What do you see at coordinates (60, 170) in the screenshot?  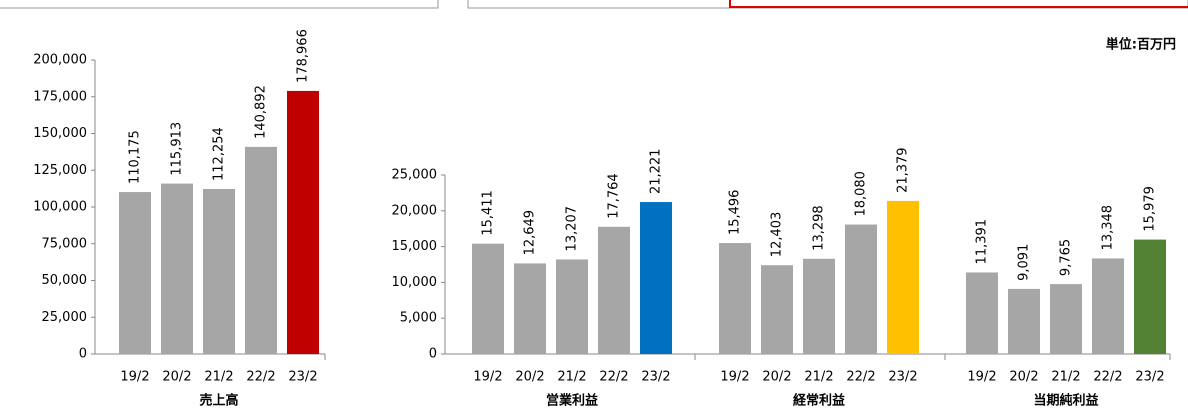 I see `y-tick-label: 125,000` at bounding box center [60, 170].